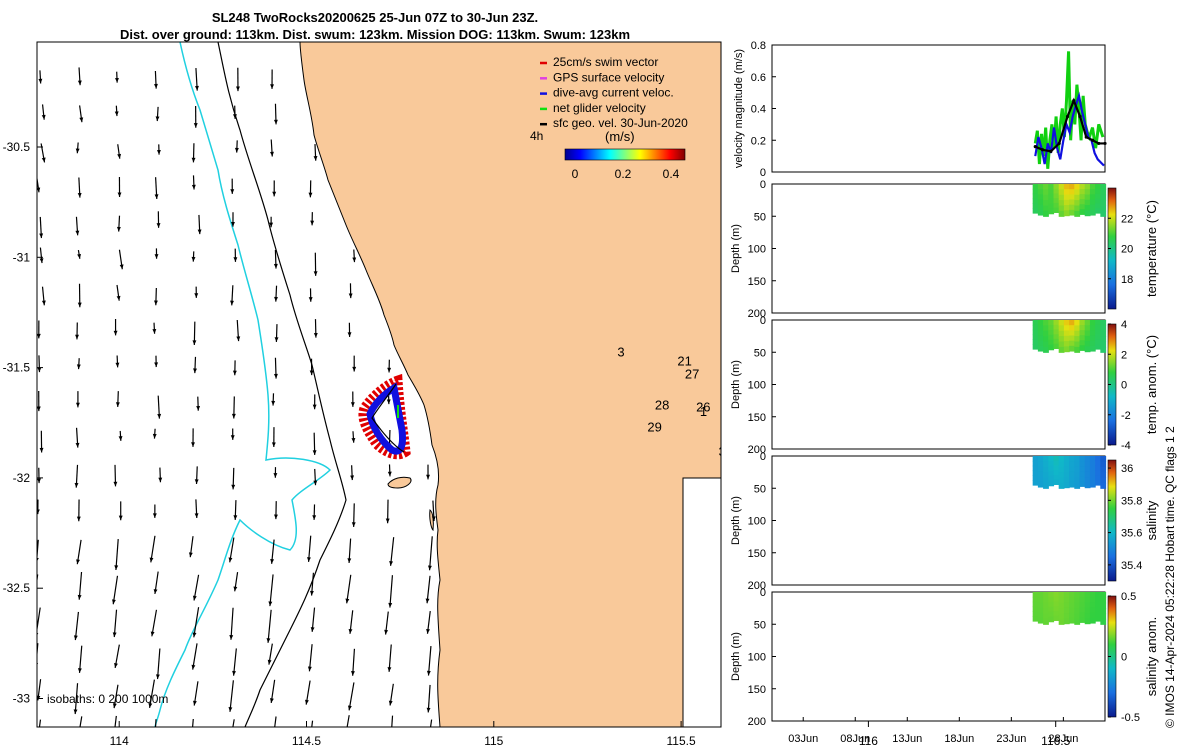 This screenshot has width=1200, height=750. Describe the element at coordinates (1151, 520) in the screenshot. I see `colorbar-label: salinity` at that location.